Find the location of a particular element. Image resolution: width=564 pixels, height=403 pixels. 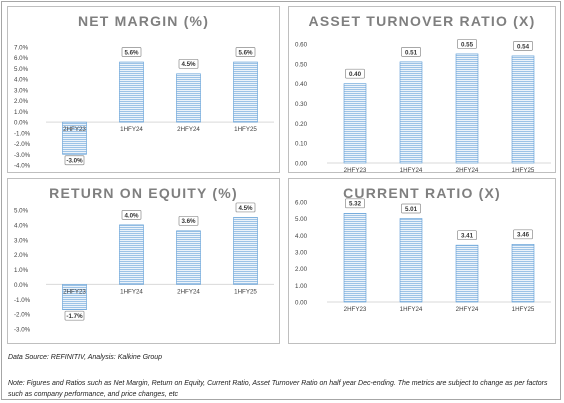

data-label: 0.54 is located at coordinates (523, 46).